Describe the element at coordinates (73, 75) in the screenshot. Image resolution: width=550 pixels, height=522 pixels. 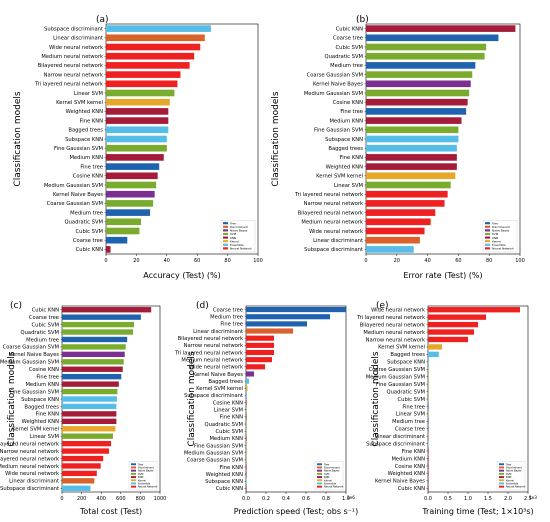
I see `bar-label: Narrow neural network` at that location.